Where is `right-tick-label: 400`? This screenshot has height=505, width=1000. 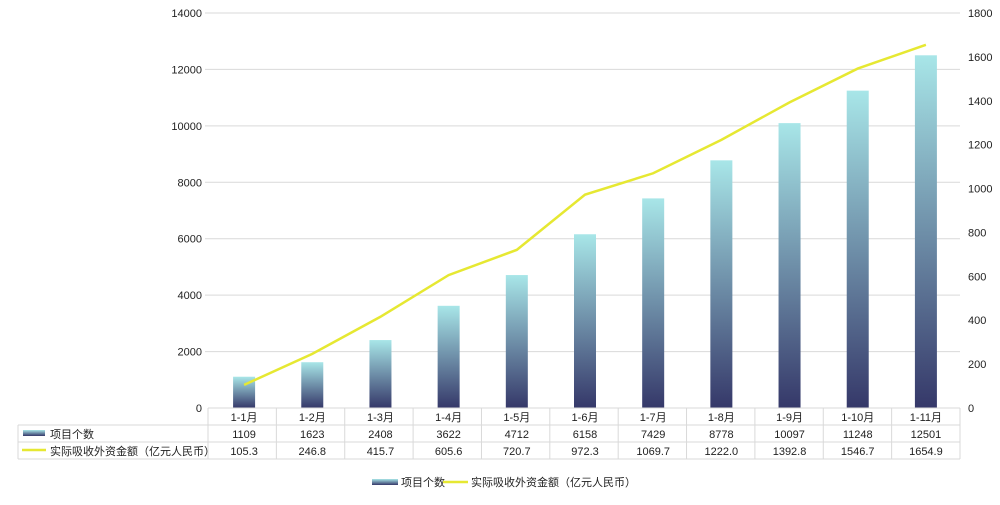 right-tick-label: 400 is located at coordinates (977, 321).